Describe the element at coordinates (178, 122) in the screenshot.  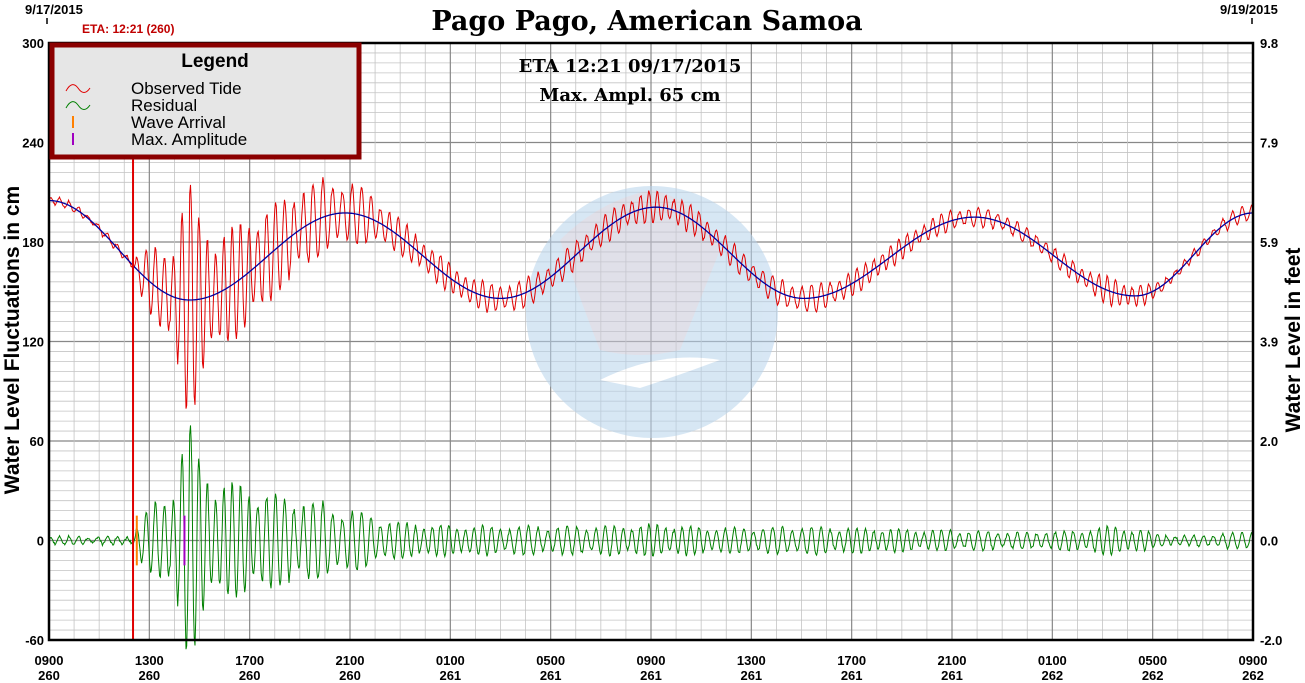
I see `legend-wave-arrival: Wave Arrival` at that location.